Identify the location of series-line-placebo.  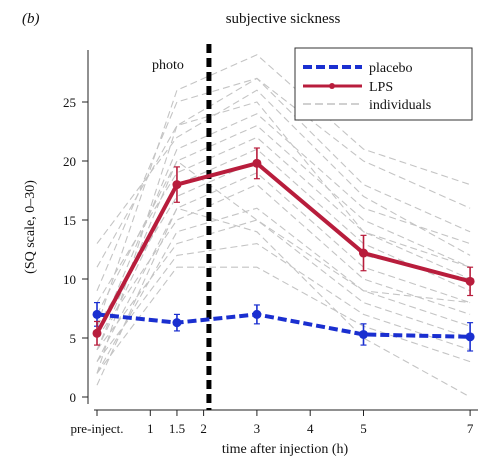
(283, 325).